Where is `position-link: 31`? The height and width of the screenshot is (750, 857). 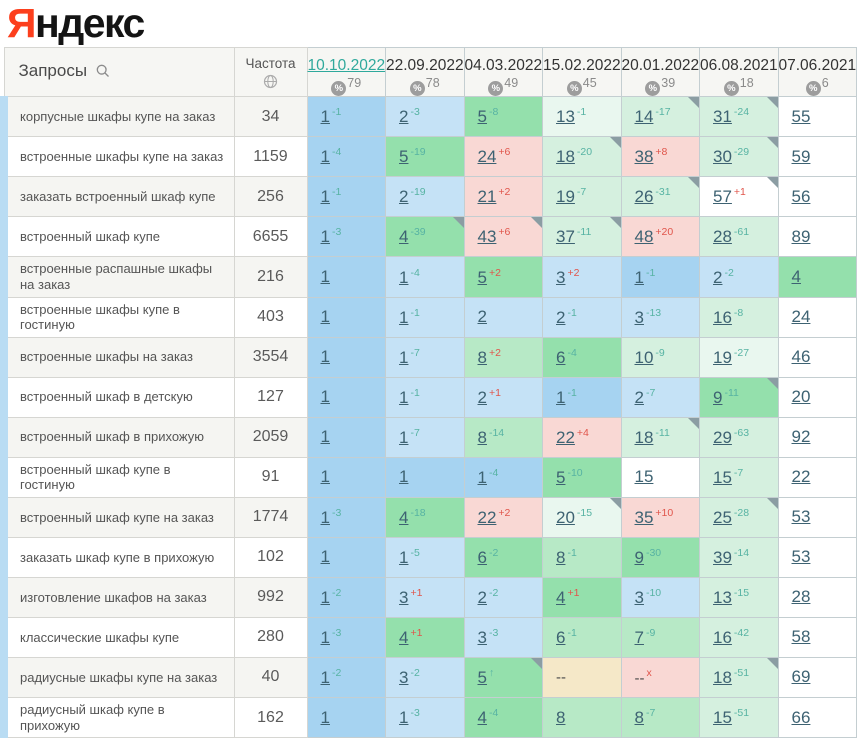
position-link: 31 is located at coordinates (722, 117).